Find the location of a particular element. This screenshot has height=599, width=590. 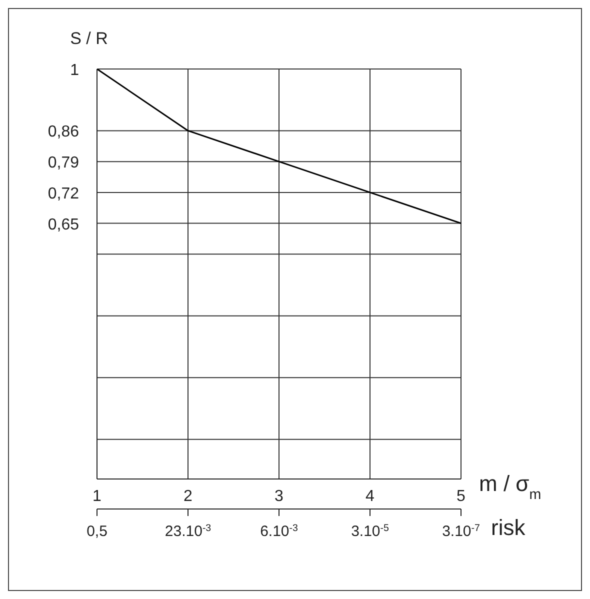

x2-axis-title: risk is located at coordinates (508, 527).